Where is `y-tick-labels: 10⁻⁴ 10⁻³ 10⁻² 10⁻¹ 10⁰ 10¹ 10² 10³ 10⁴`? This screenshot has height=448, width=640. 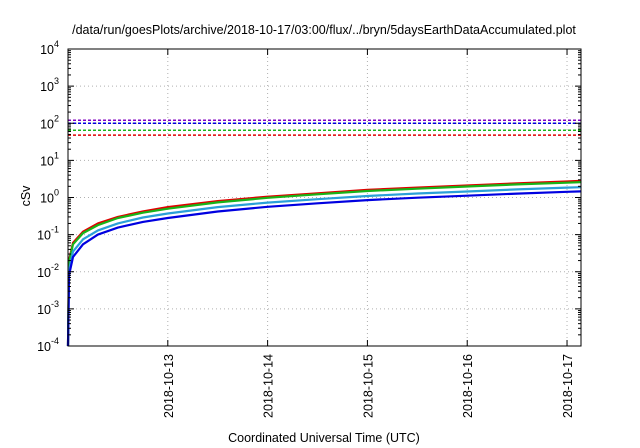
y-tick-labels: 10⁻⁴ 10⁻³ 10⁻² 10⁻¹ 10⁰ 10¹ 10² 10³ 10⁴ is located at coordinates (48, 196).